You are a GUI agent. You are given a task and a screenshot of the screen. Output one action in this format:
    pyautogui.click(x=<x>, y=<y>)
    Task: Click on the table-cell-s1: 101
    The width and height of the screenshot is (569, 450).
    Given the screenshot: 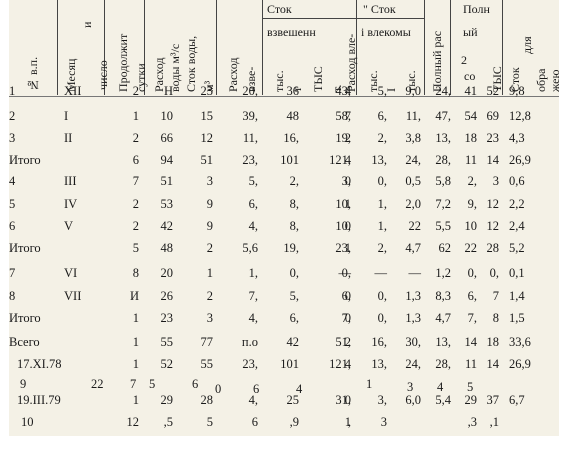 What is the action you would take?
    pyautogui.click(x=289, y=160)
    